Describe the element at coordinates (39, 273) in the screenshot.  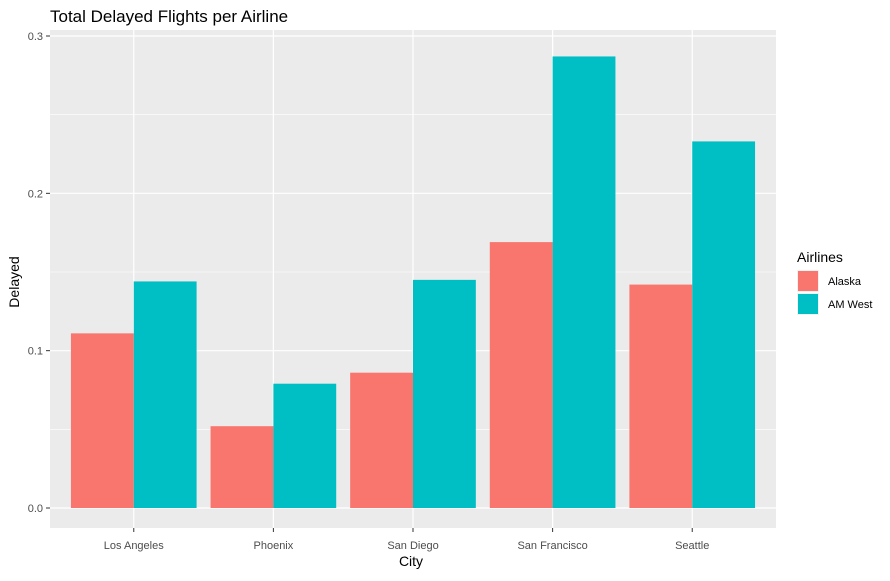
I see `y-axis-ticks: 0.0 0.1 0.2 0.3` at that location.